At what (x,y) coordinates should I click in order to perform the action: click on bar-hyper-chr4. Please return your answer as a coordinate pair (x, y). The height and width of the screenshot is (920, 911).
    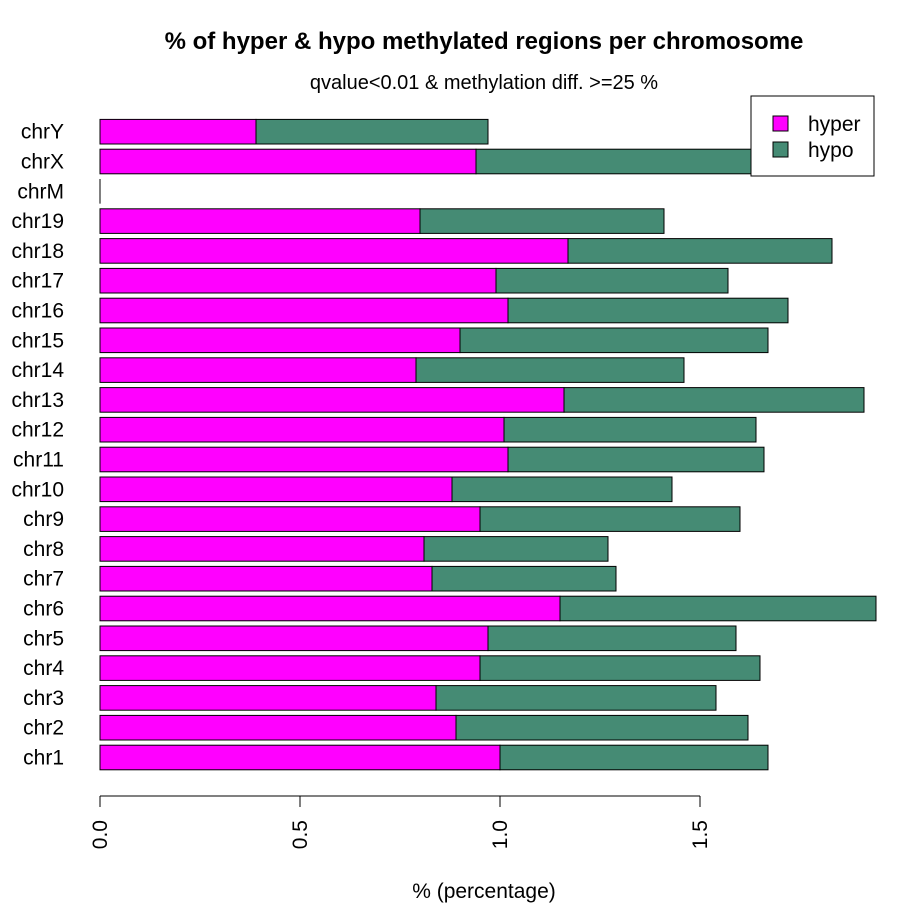
    Looking at the image, I should click on (290, 668).